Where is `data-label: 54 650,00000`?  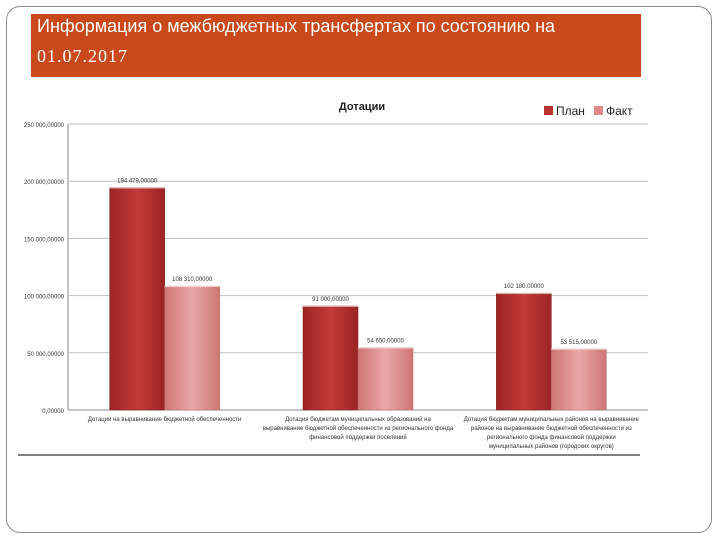
data-label: 54 650,00000 is located at coordinates (385, 341).